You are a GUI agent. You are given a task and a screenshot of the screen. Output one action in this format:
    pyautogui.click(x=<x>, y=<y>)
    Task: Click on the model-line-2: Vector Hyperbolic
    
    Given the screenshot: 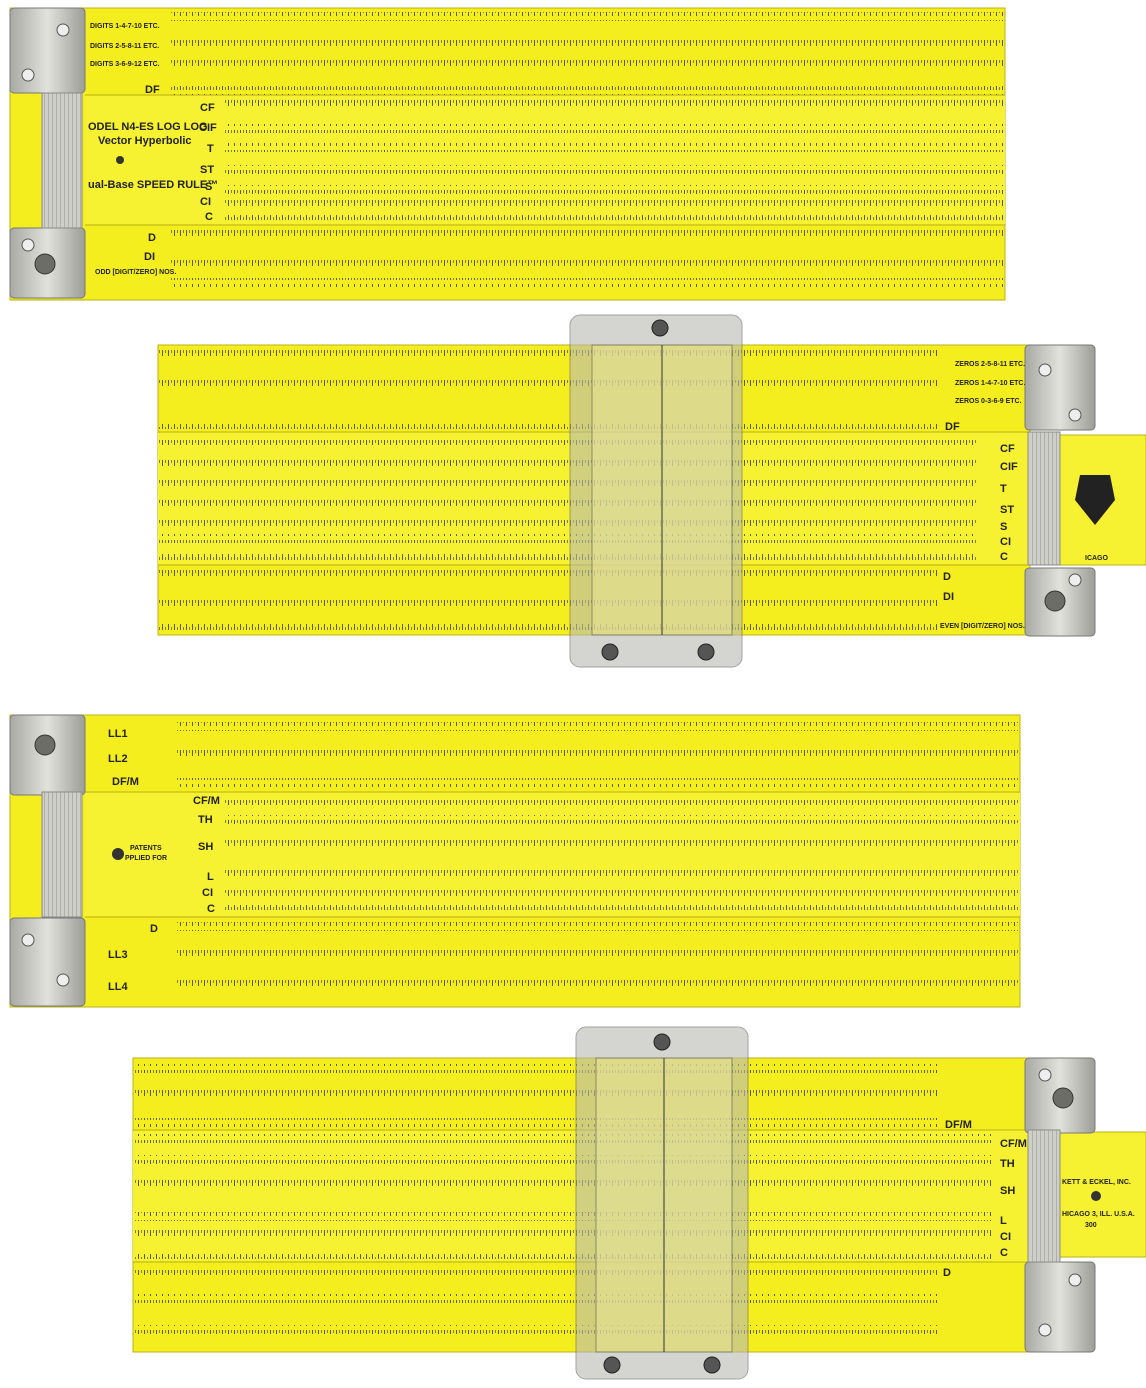 What is the action you would take?
    pyautogui.click(x=145, y=141)
    